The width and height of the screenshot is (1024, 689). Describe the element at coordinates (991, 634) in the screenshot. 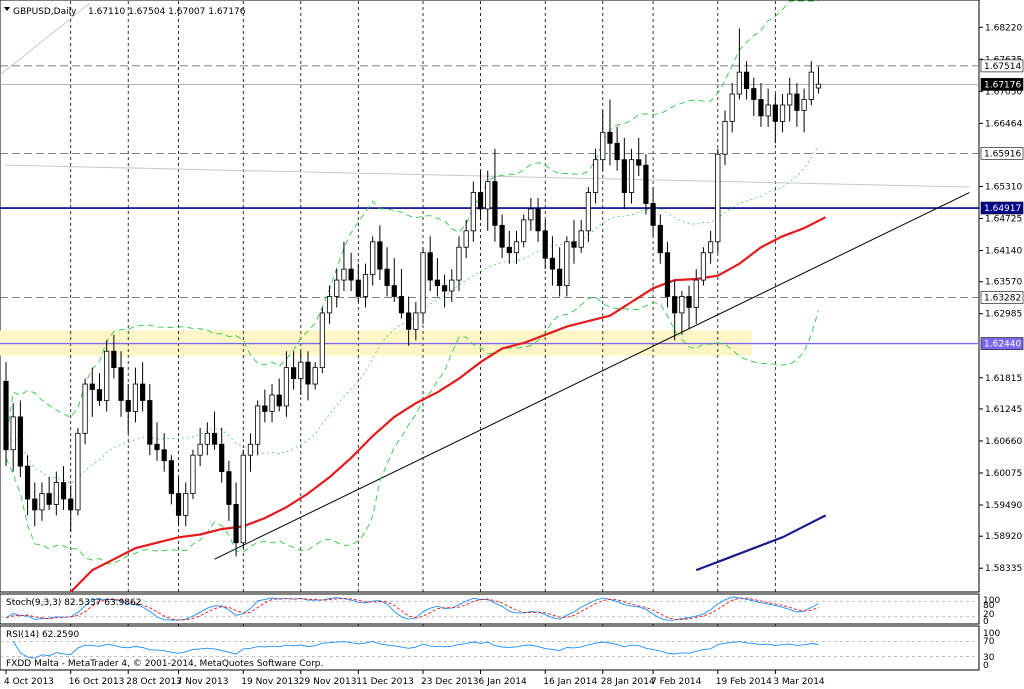

I see `rsi-level-100: 100` at that location.